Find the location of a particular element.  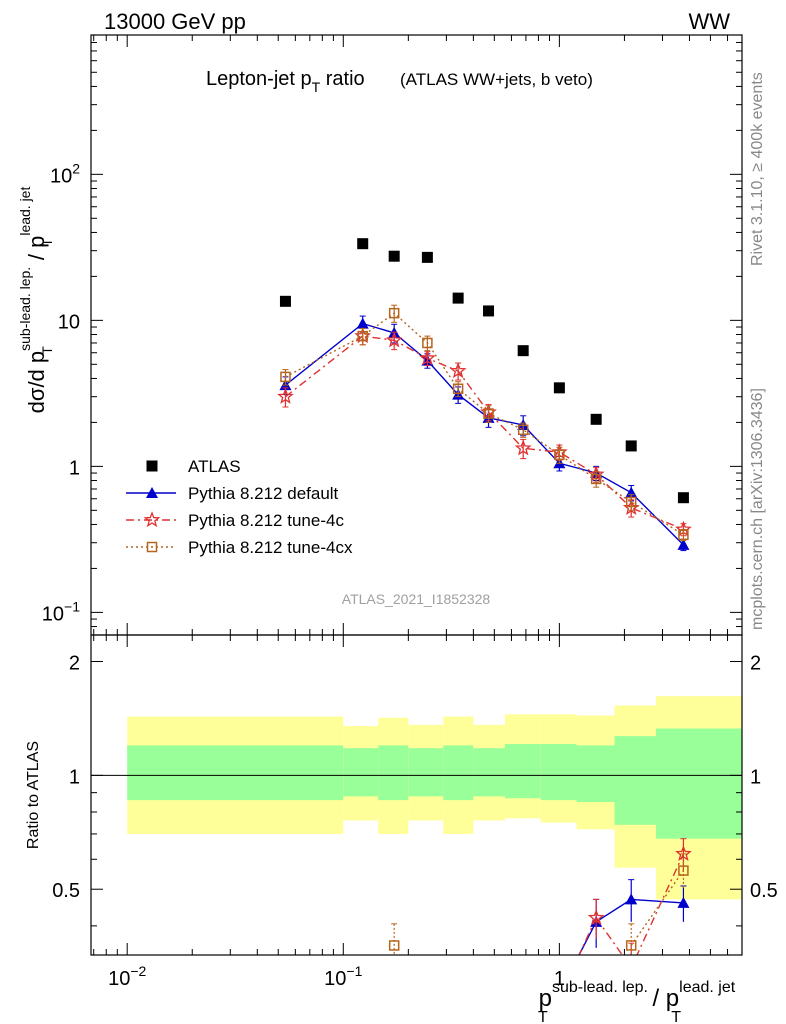

y-tick-label: 102 is located at coordinates (65, 173).